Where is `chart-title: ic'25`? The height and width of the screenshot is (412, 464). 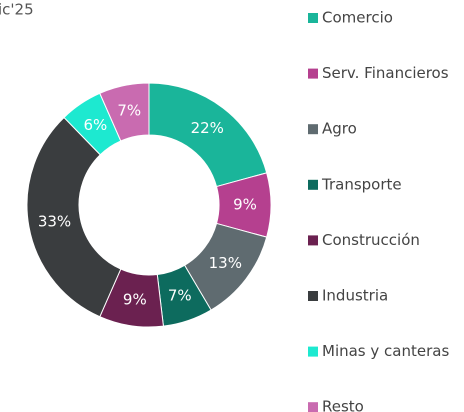 chart-title: ic'25 is located at coordinates (17, 10).